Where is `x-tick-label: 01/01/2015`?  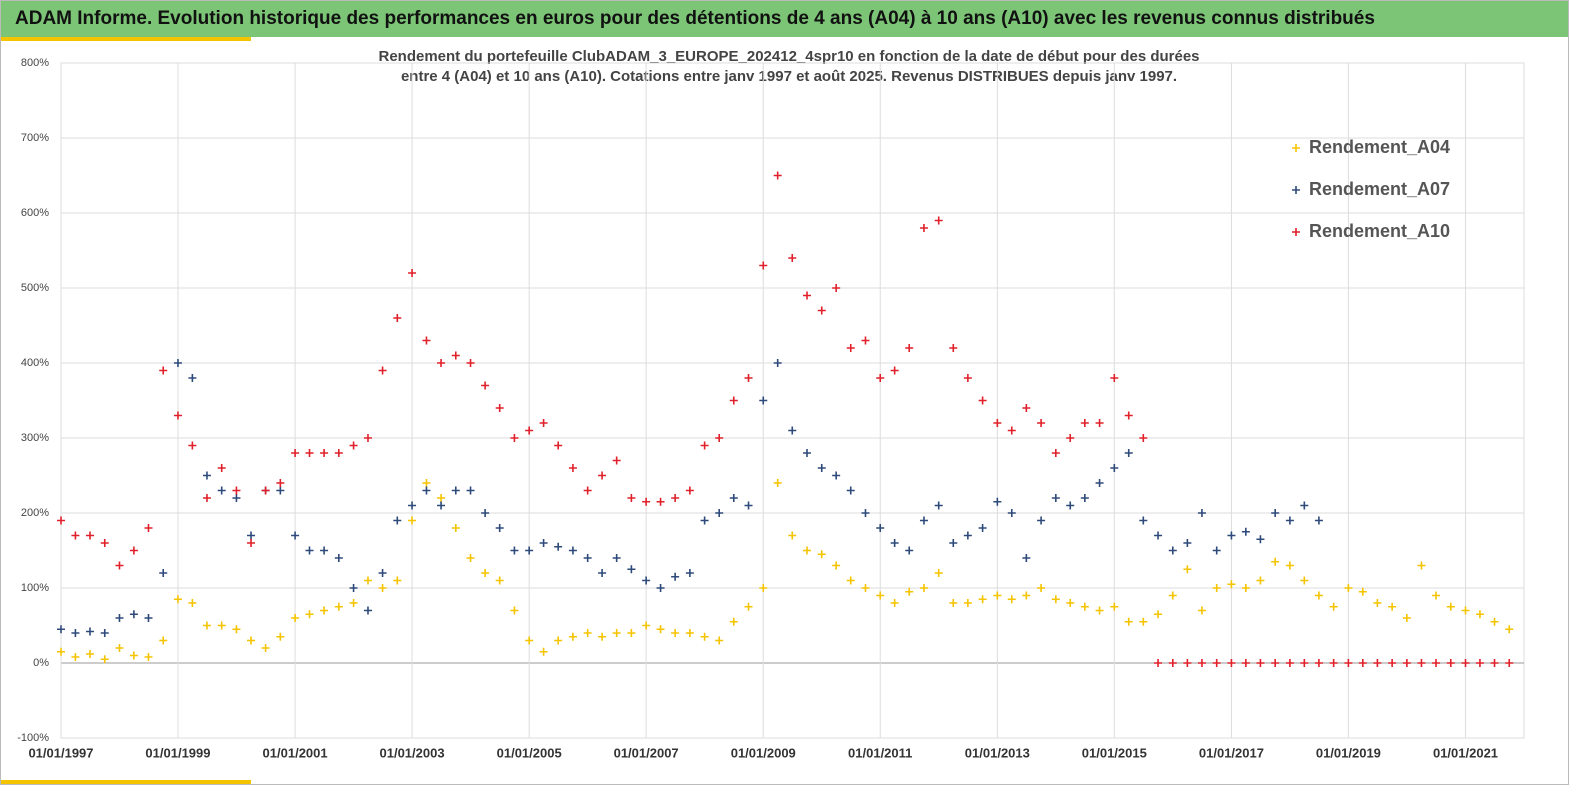
x-tick-label: 01/01/2015 is located at coordinates (1114, 752).